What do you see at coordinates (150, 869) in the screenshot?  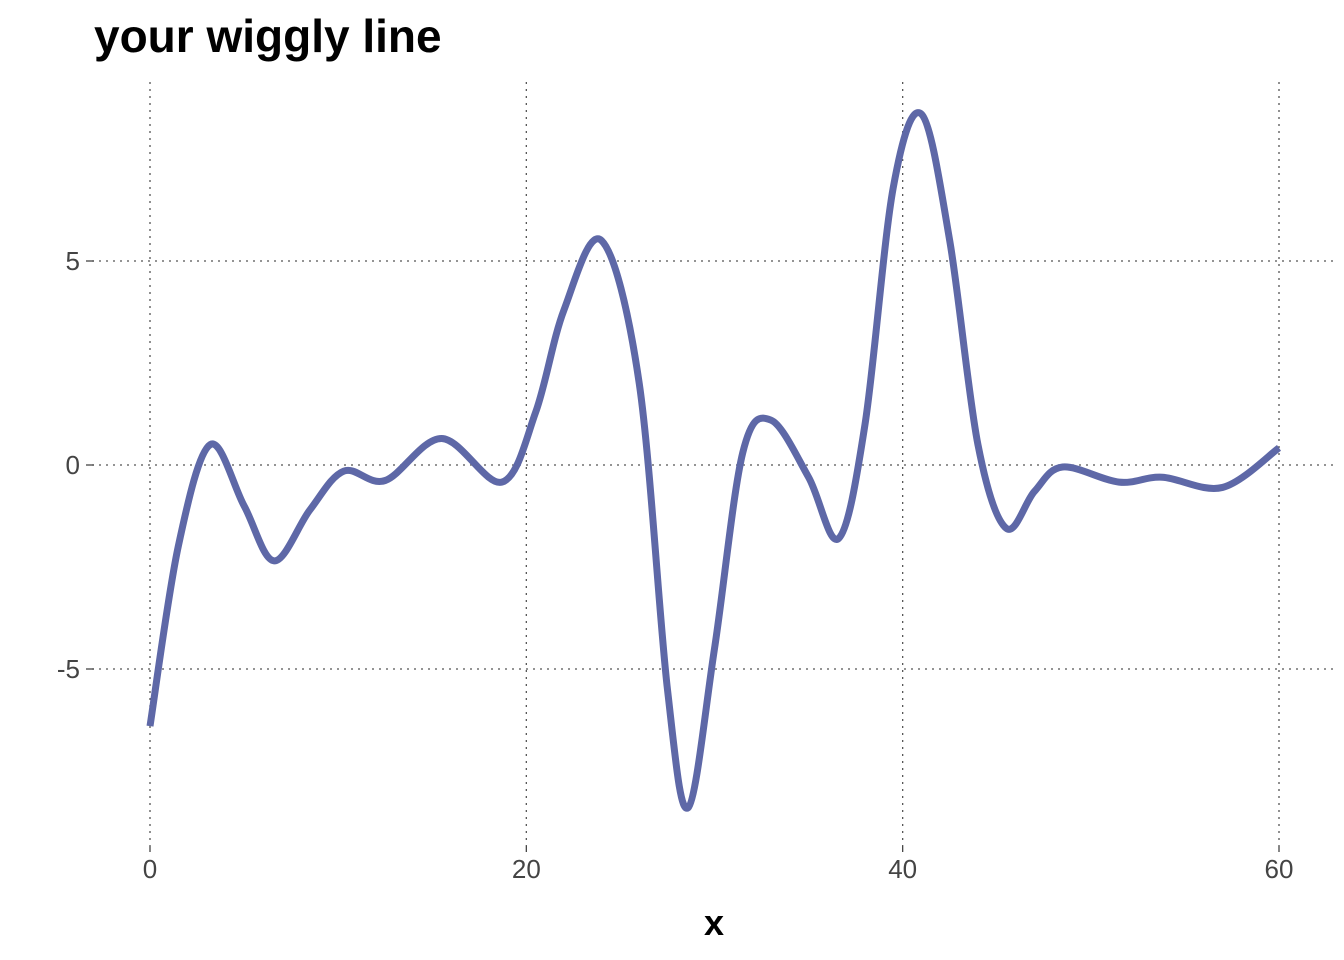 I see `x-tick-label: 0` at bounding box center [150, 869].